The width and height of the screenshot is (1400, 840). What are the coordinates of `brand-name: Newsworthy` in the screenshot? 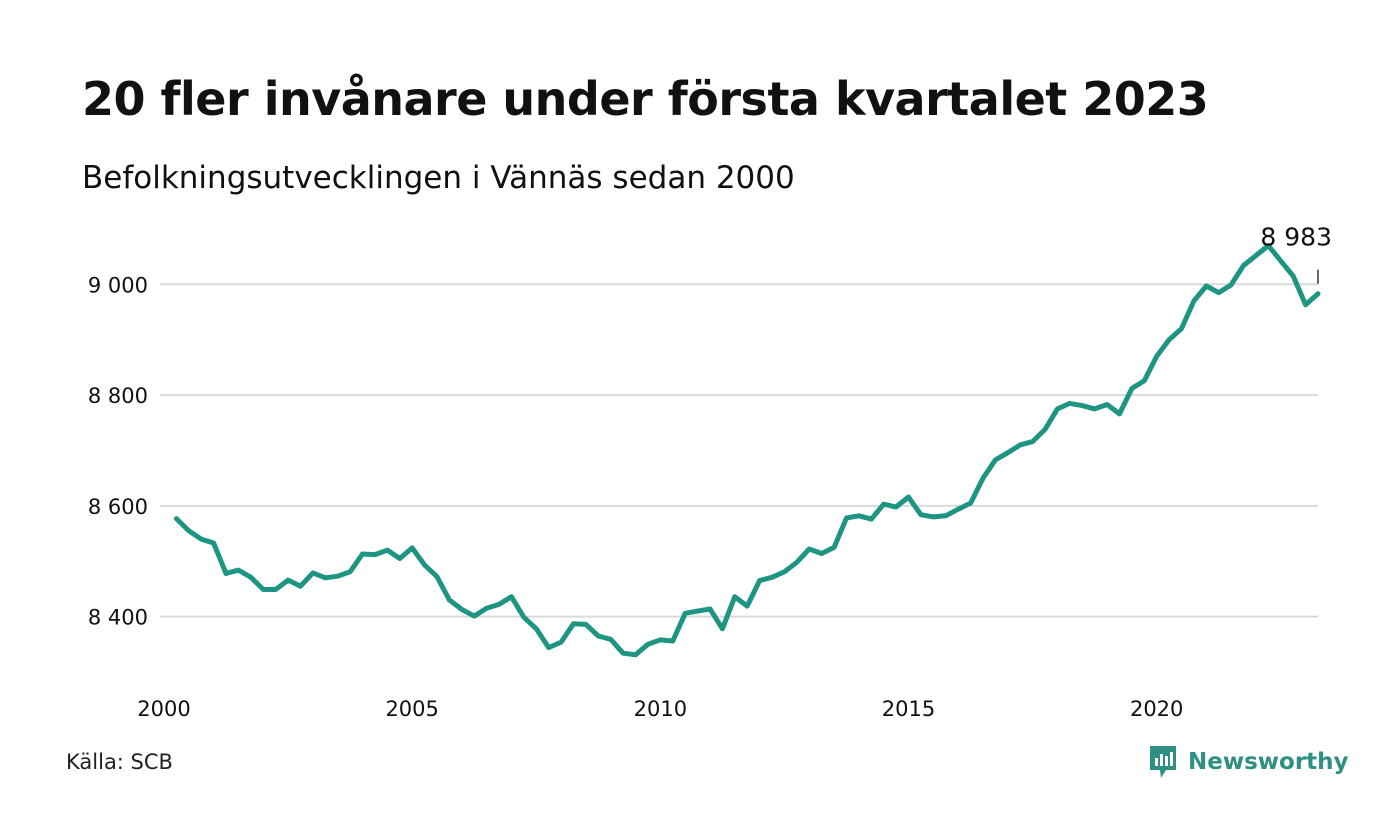 It's located at (1268, 762).